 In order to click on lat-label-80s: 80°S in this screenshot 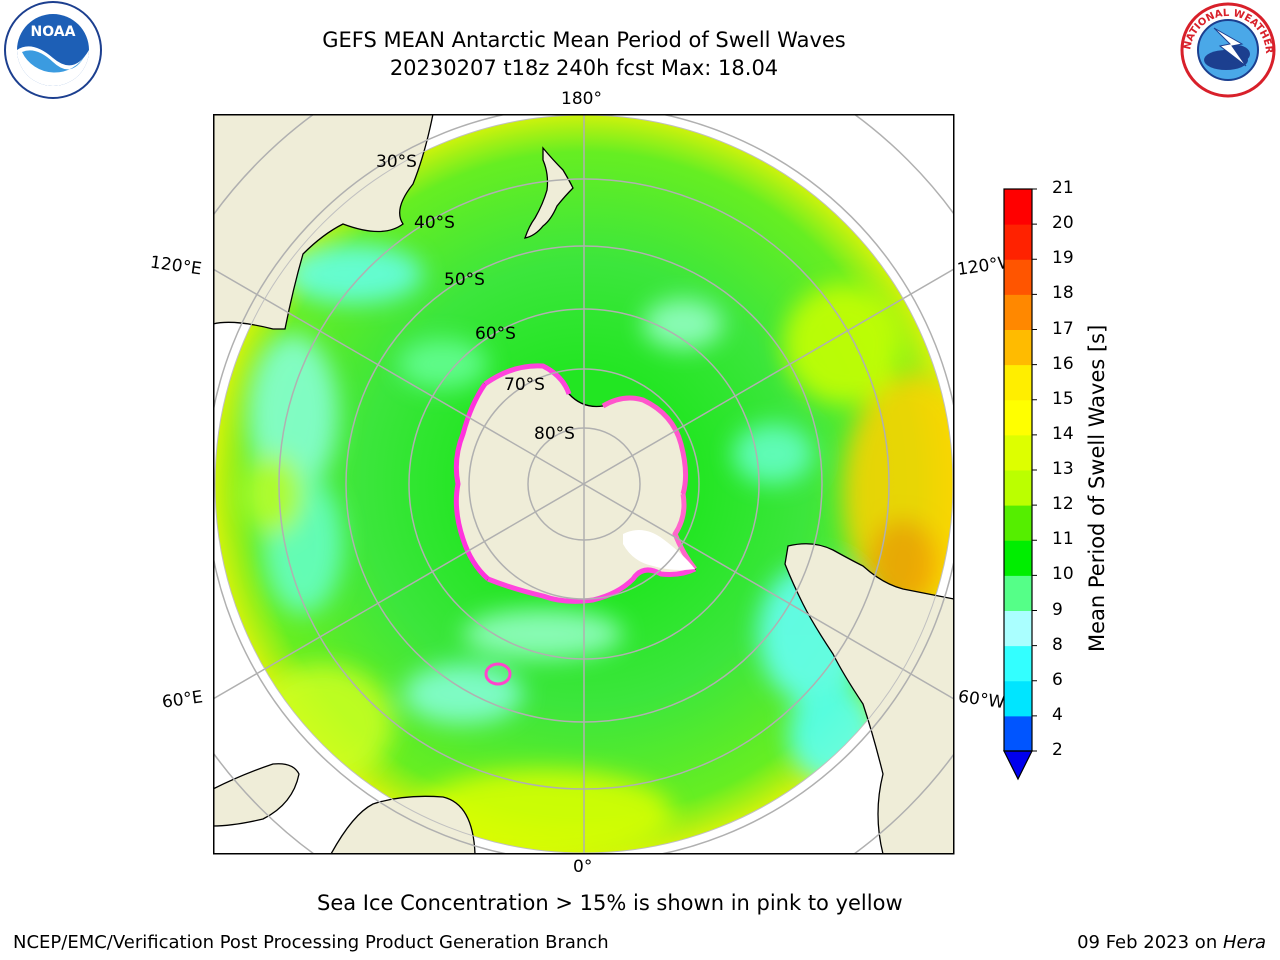, I will do `click(554, 434)`.